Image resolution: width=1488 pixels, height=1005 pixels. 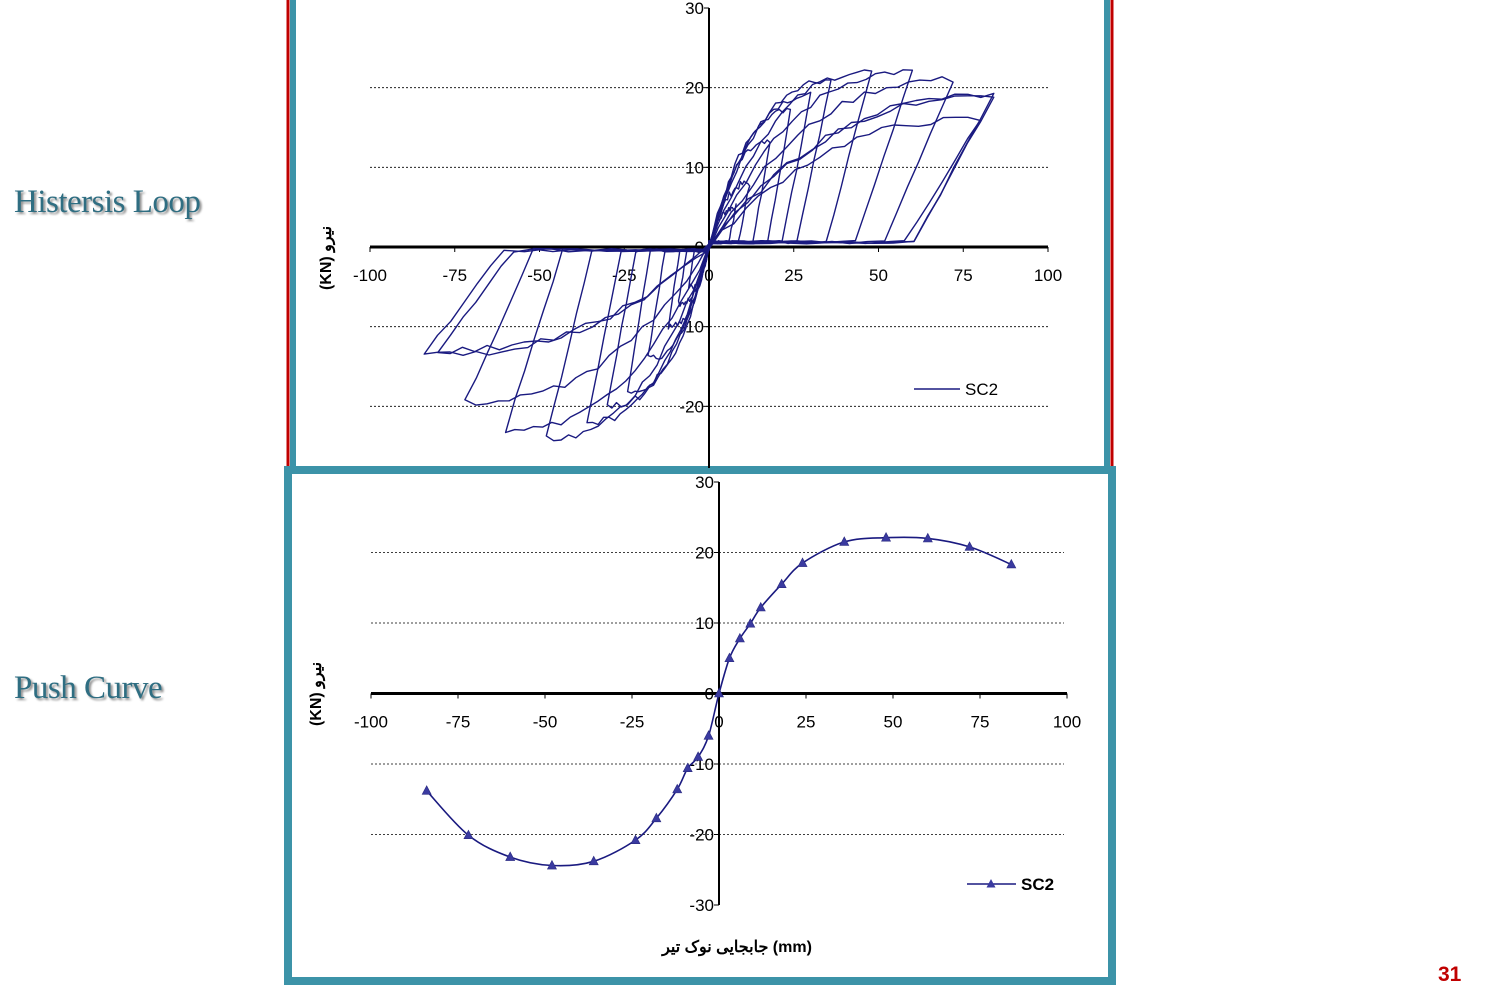 I want to click on push-x-tick-label: -75, so click(x=458, y=722).